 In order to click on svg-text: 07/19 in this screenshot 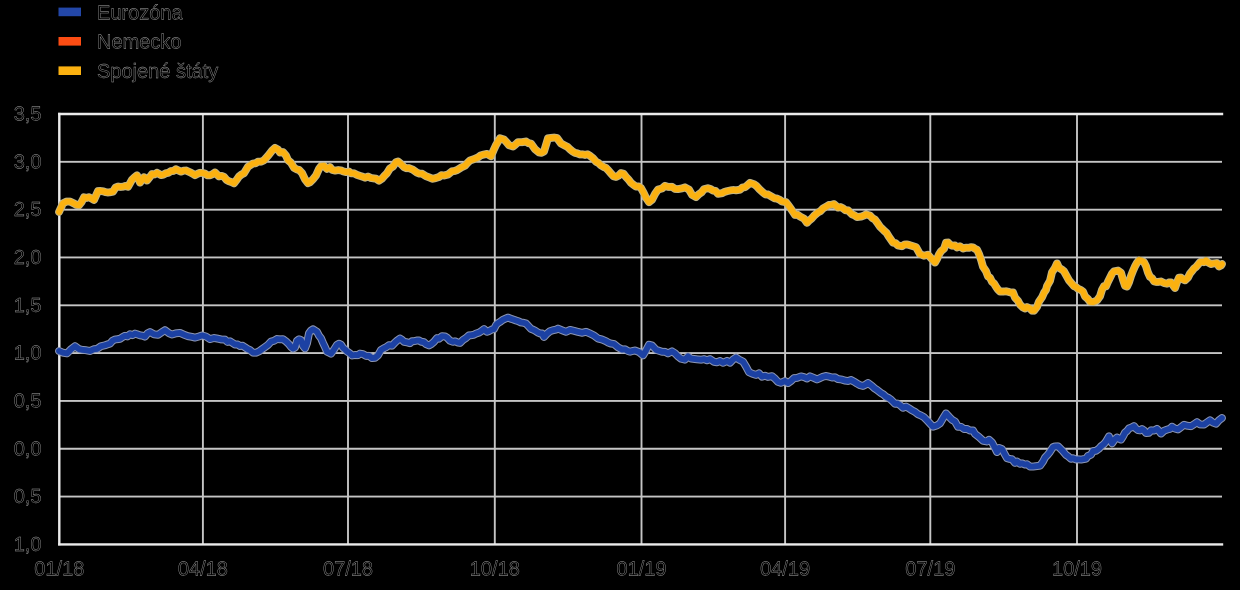, I will do `click(930, 570)`.